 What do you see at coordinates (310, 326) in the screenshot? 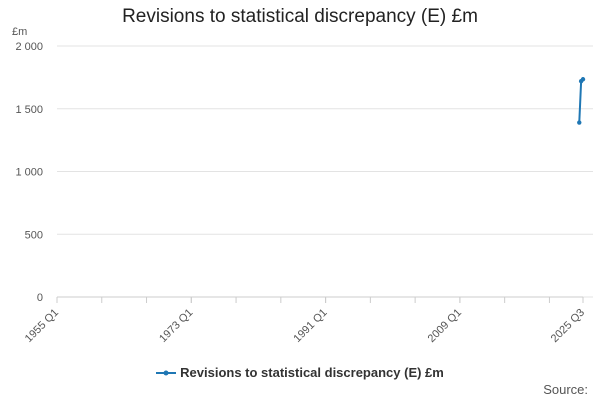
I see `x-tick-label: 1991 Q1` at bounding box center [310, 326].